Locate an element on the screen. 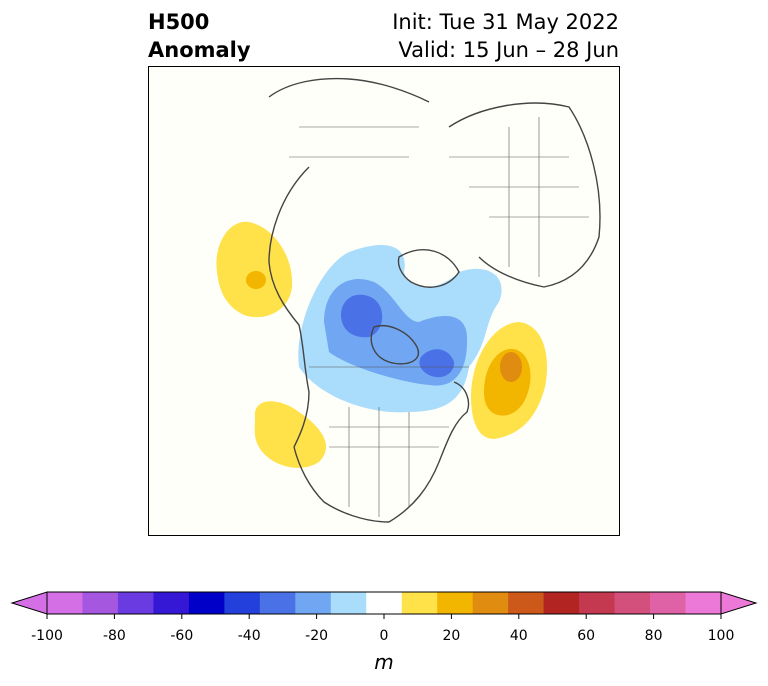  colorbar-svg is located at coordinates (384, 605).